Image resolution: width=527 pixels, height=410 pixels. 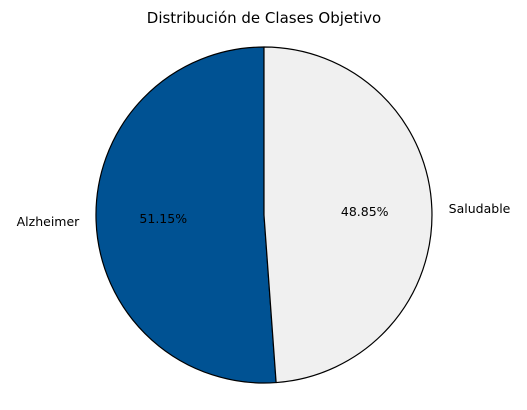 I want to click on slice-percent-saludable: 48.85%, so click(x=365, y=211).